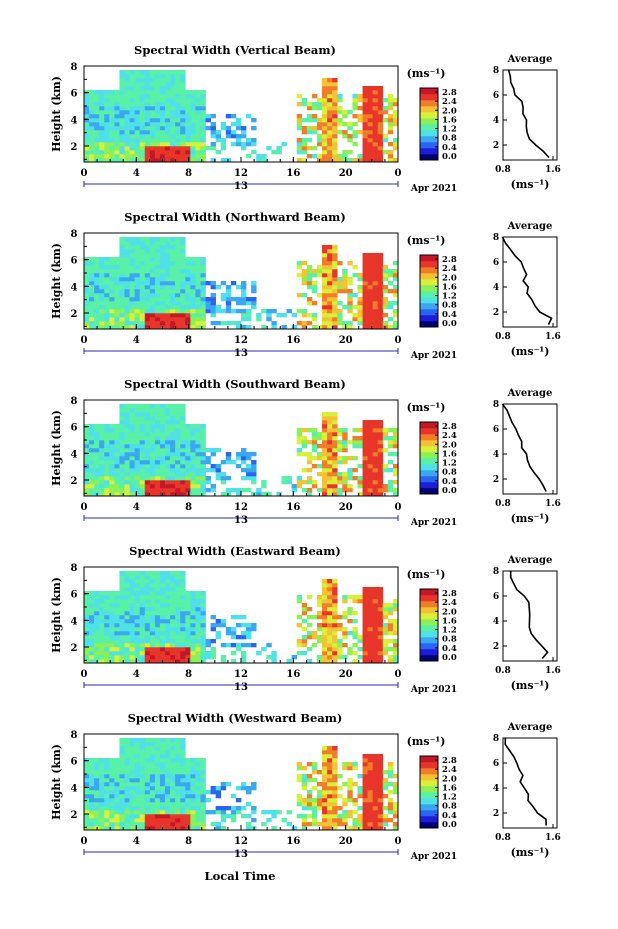  What do you see at coordinates (235, 217) in the screenshot?
I see `panel-title: Spectral Width (Northward Beam)` at bounding box center [235, 217].